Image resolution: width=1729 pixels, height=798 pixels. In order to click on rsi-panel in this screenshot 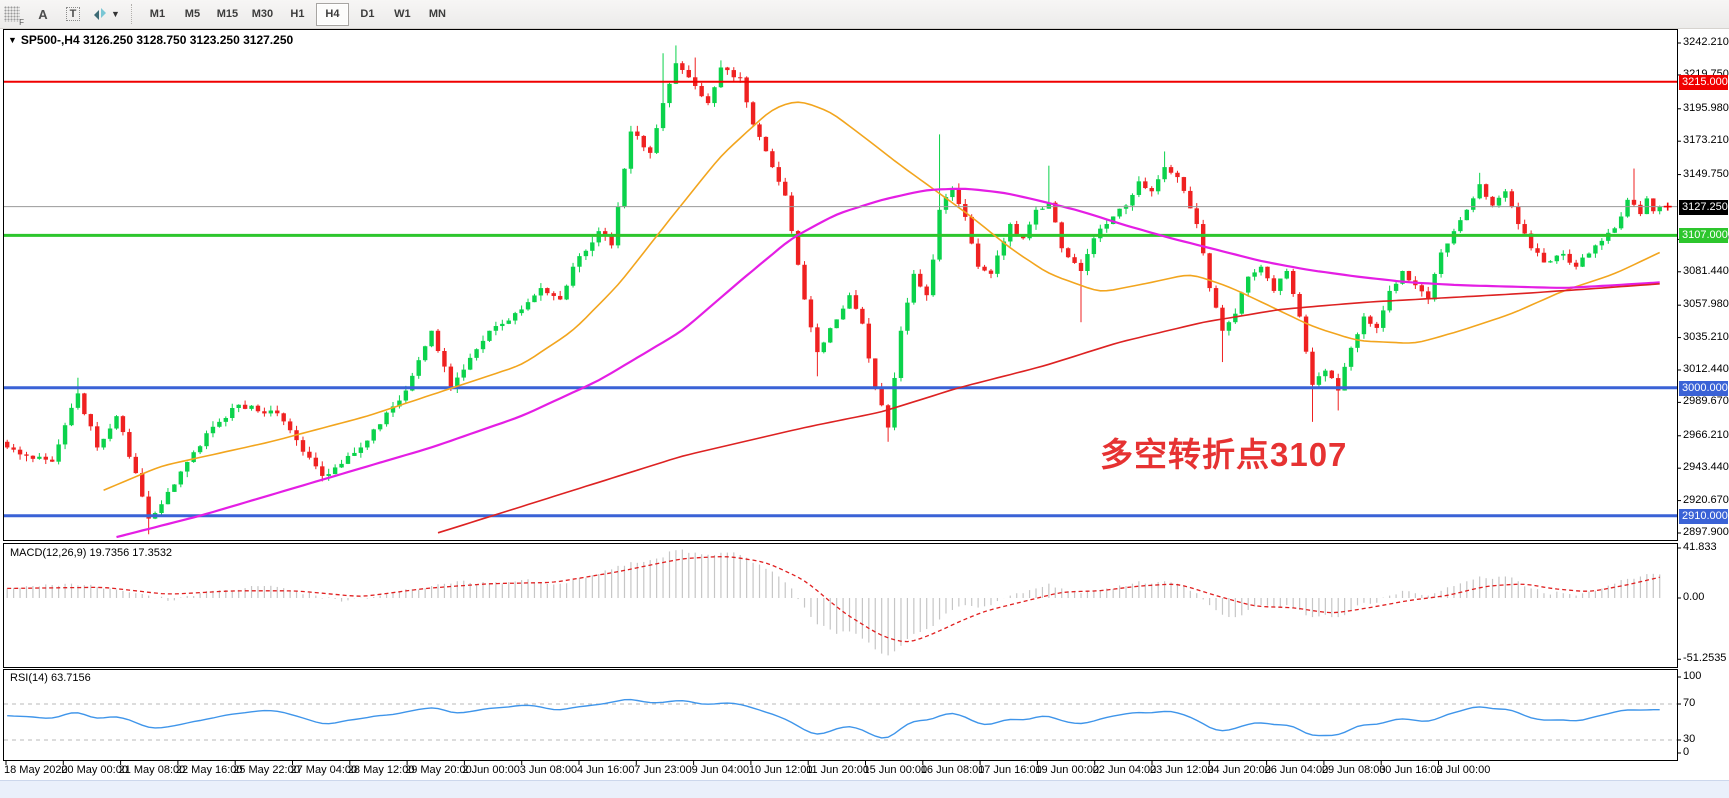, I will do `click(840, 715)`.